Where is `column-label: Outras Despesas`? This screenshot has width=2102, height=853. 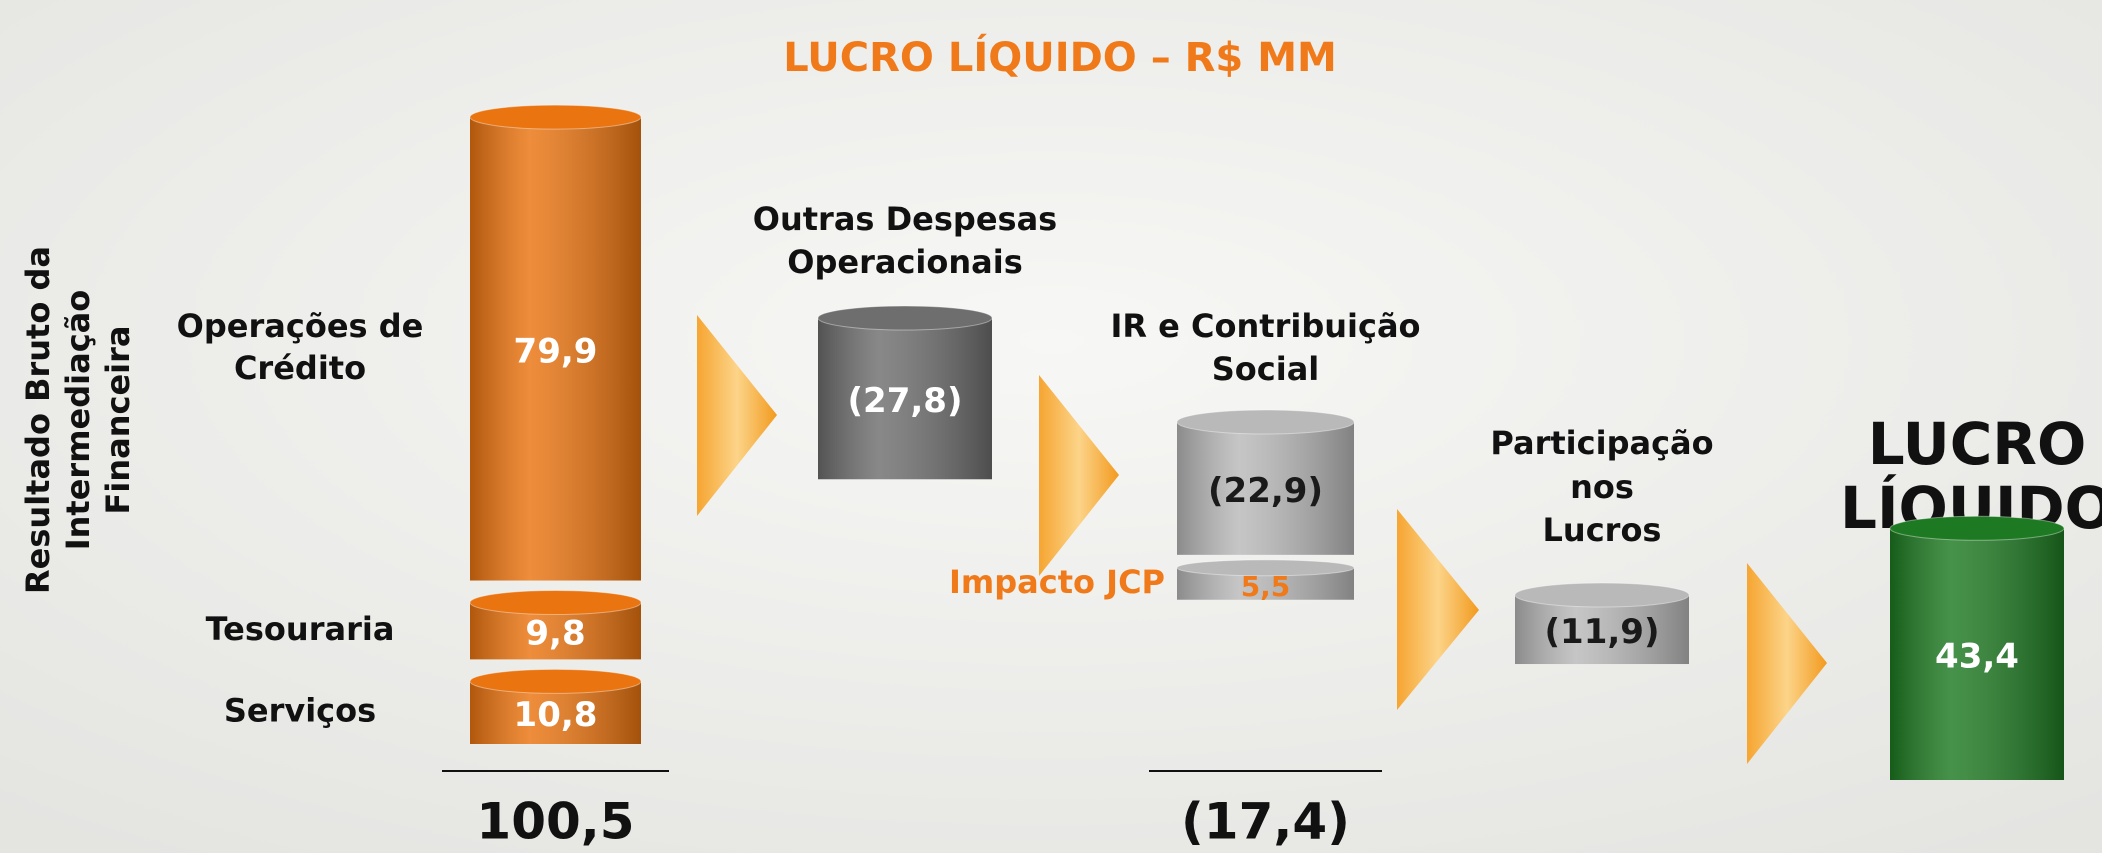
column-label: Outras Despesas is located at coordinates (905, 219).